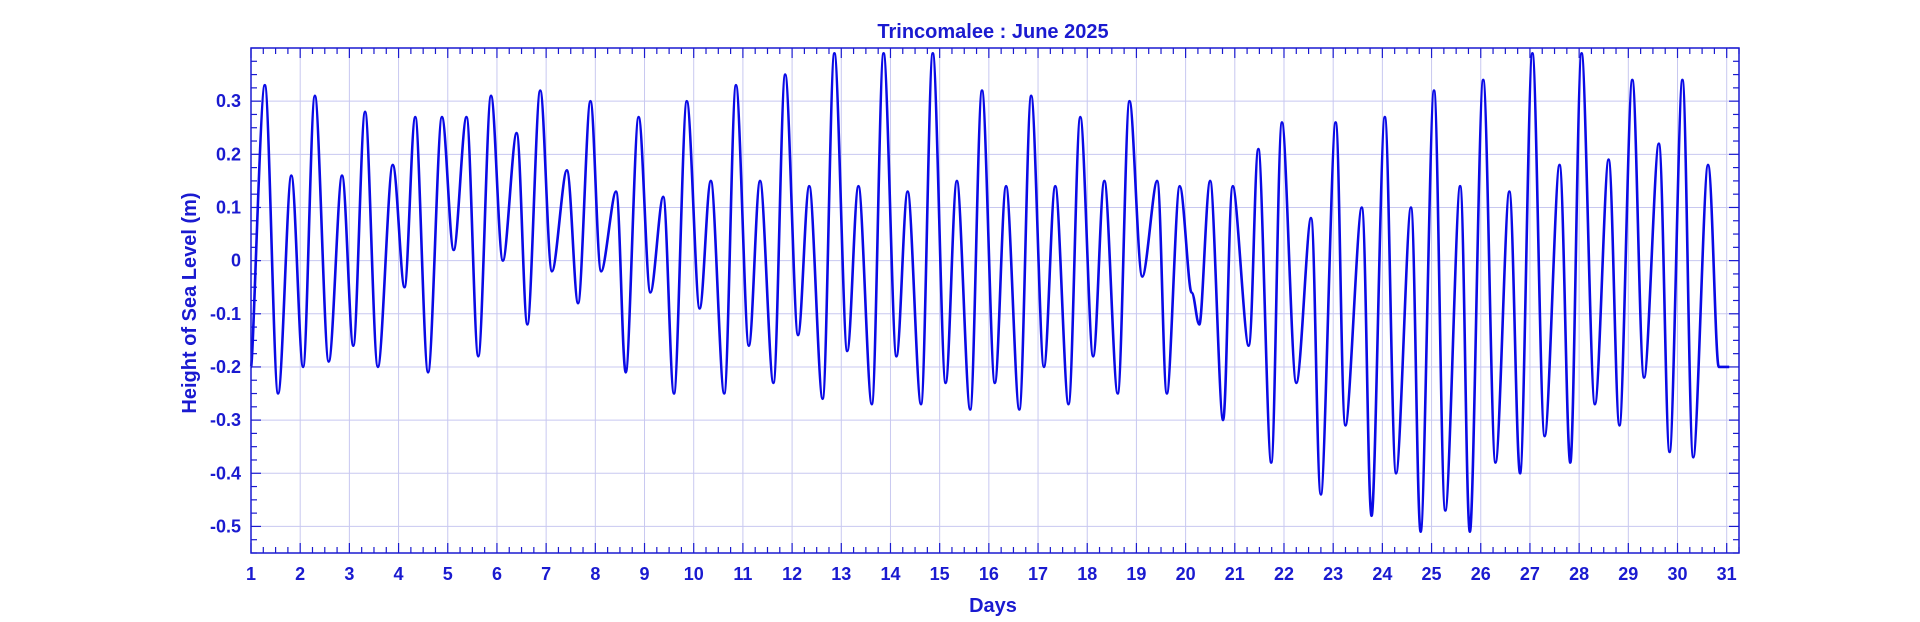 The height and width of the screenshot is (622, 1920). Describe the element at coordinates (448, 574) in the screenshot. I see `x-tick-label: 5` at that location.